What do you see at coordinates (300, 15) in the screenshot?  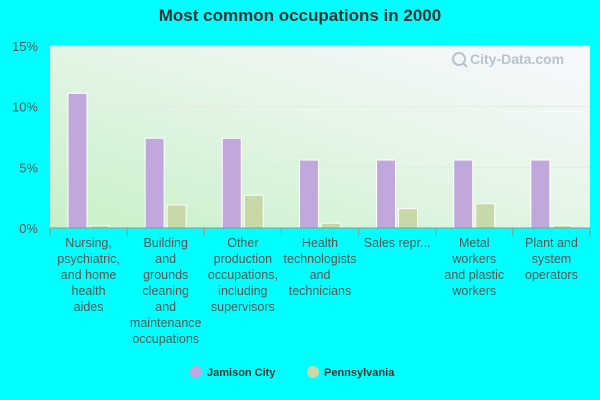 I see `chart-title: Most common occupations in 2000` at bounding box center [300, 15].